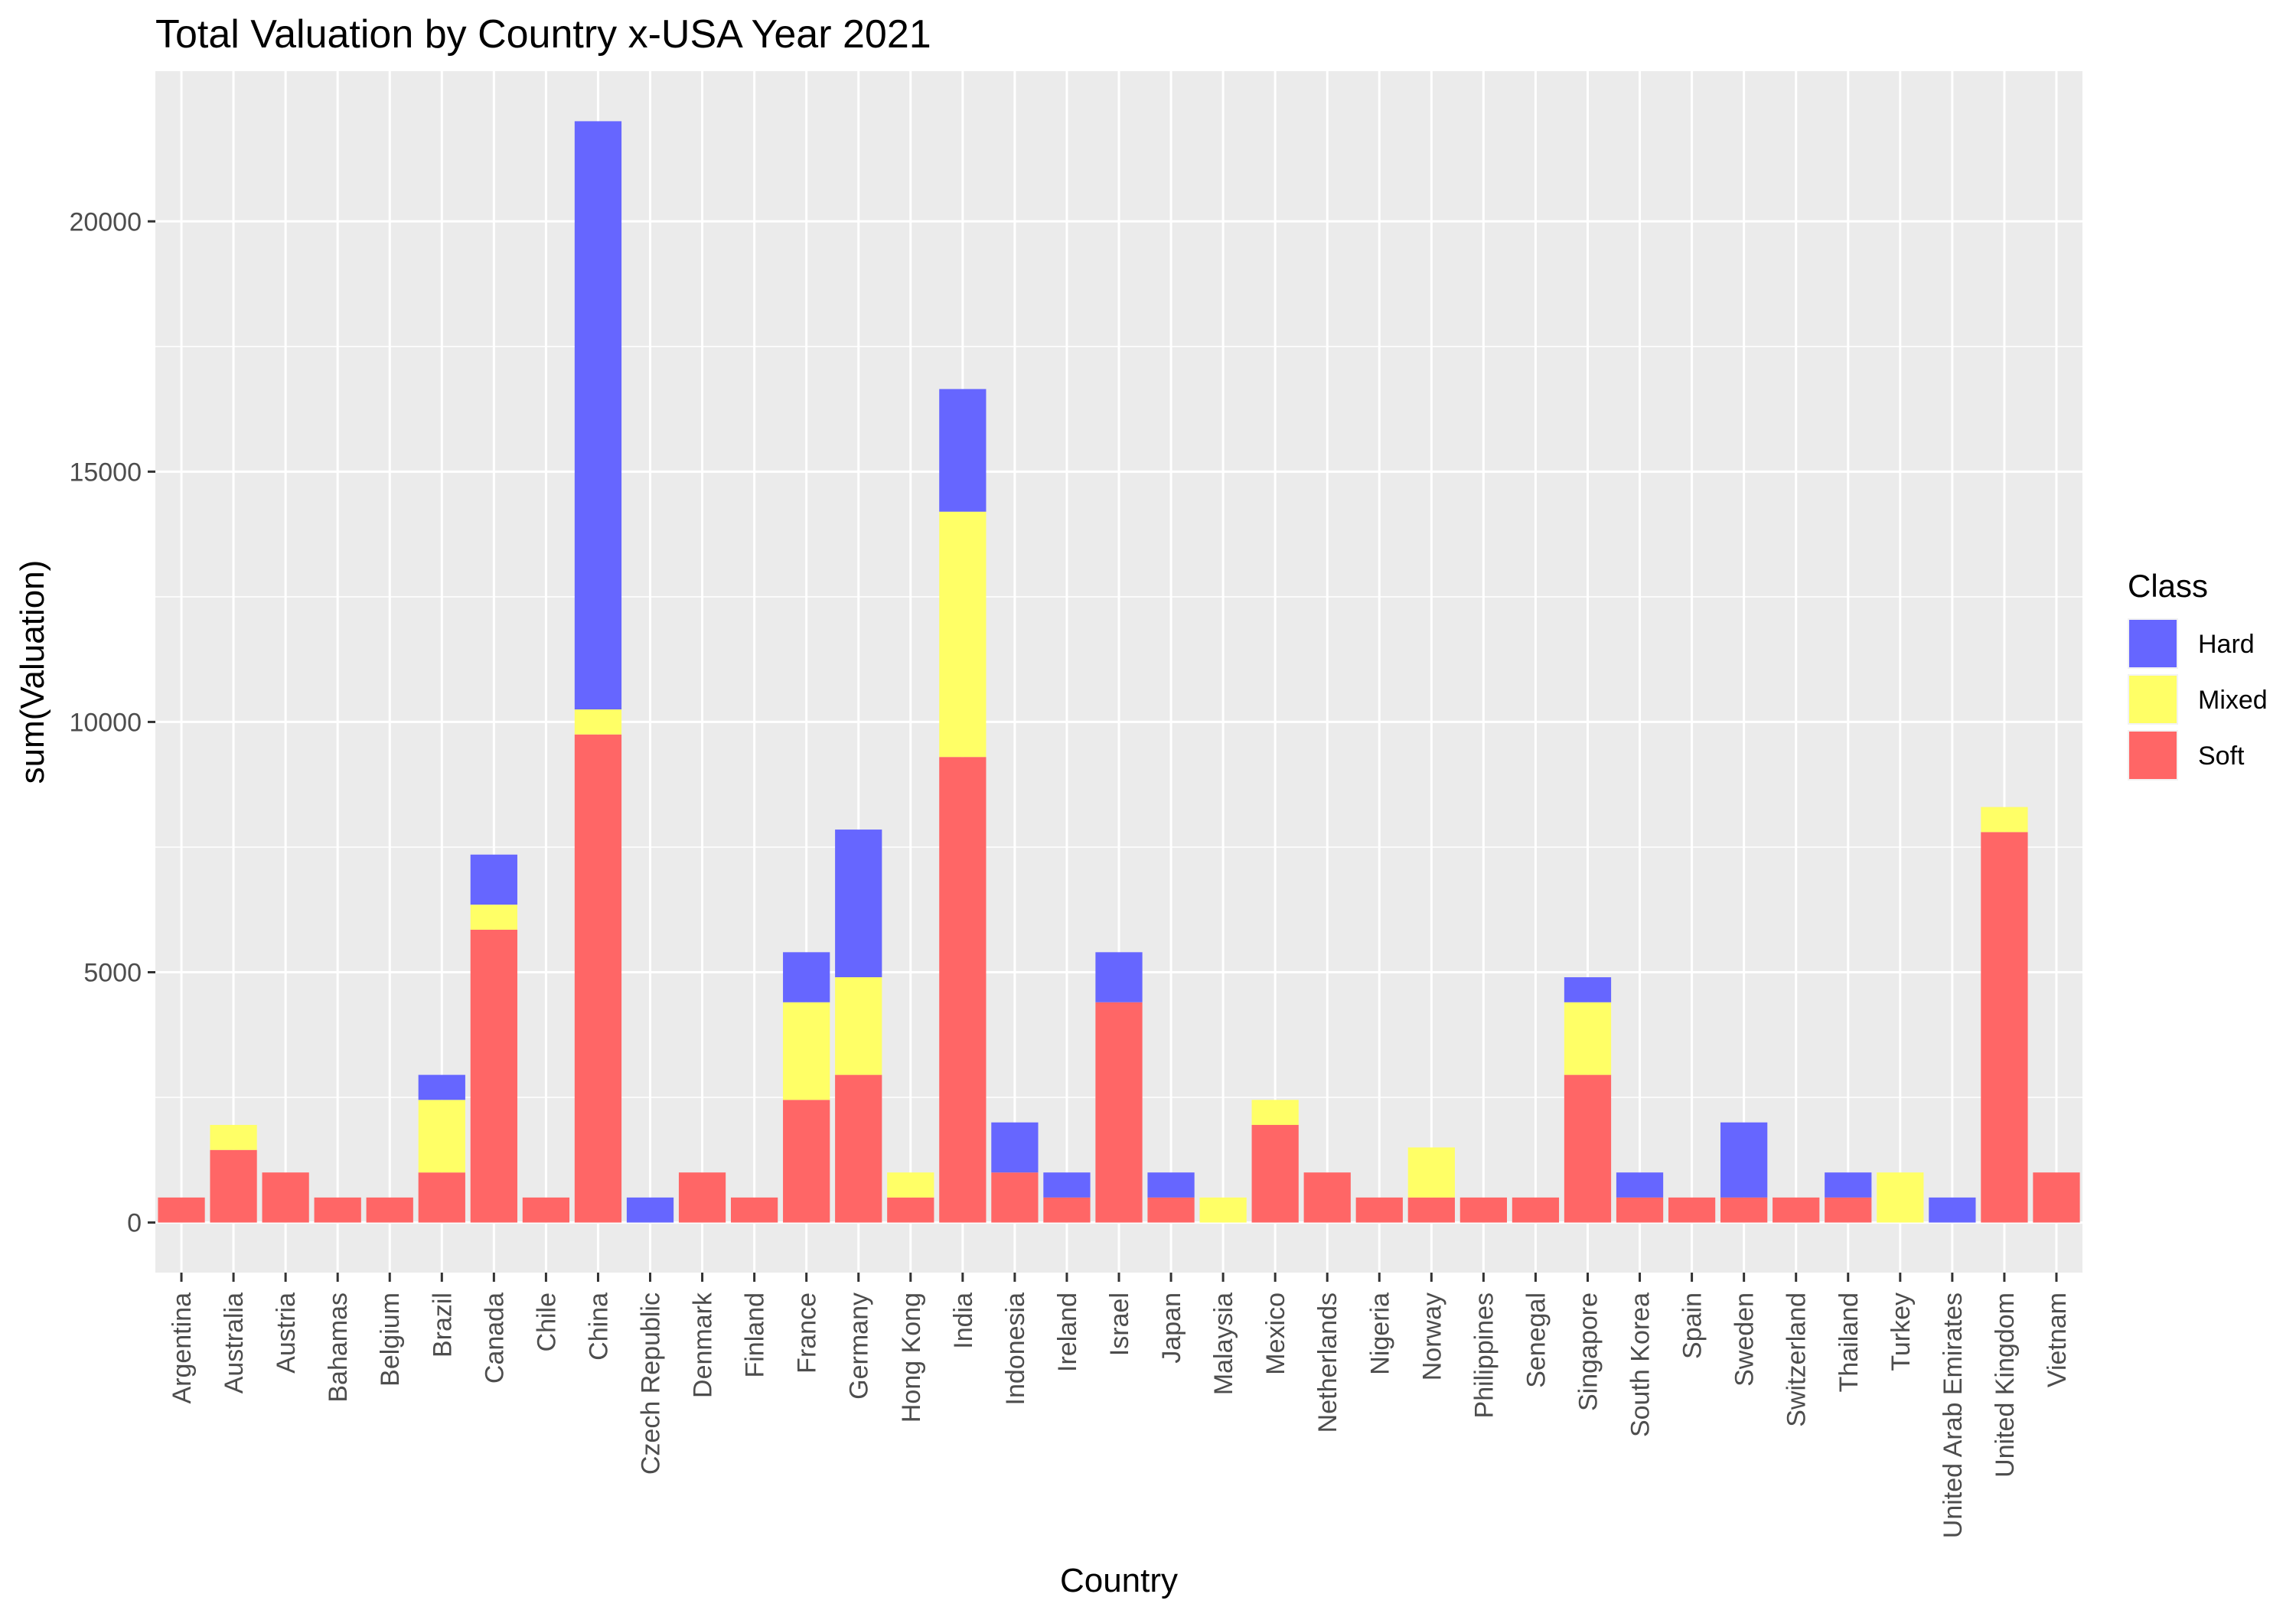 Image resolution: width=2296 pixels, height=1607 pixels. Describe the element at coordinates (1119, 1580) in the screenshot. I see `x-axis-title: Country` at that location.